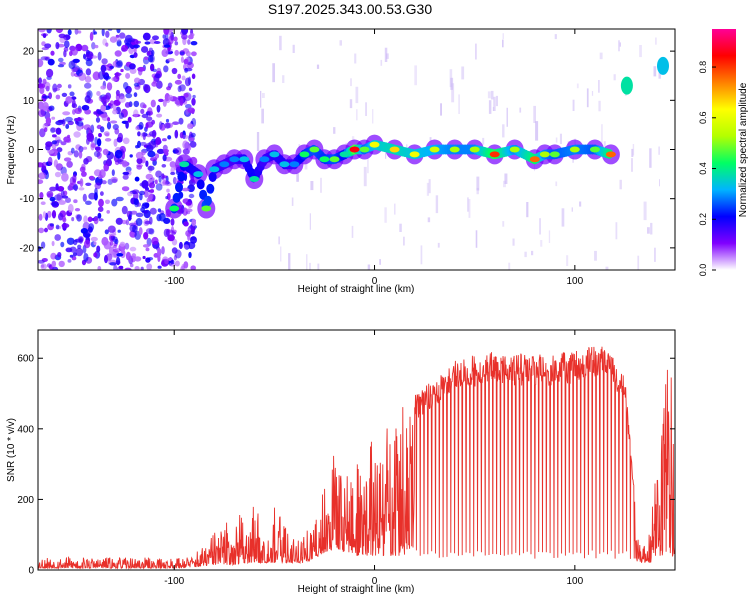 This screenshot has width=750, height=600. Describe the element at coordinates (31, 150) in the screenshot. I see `y-tick-label: 0` at that location.